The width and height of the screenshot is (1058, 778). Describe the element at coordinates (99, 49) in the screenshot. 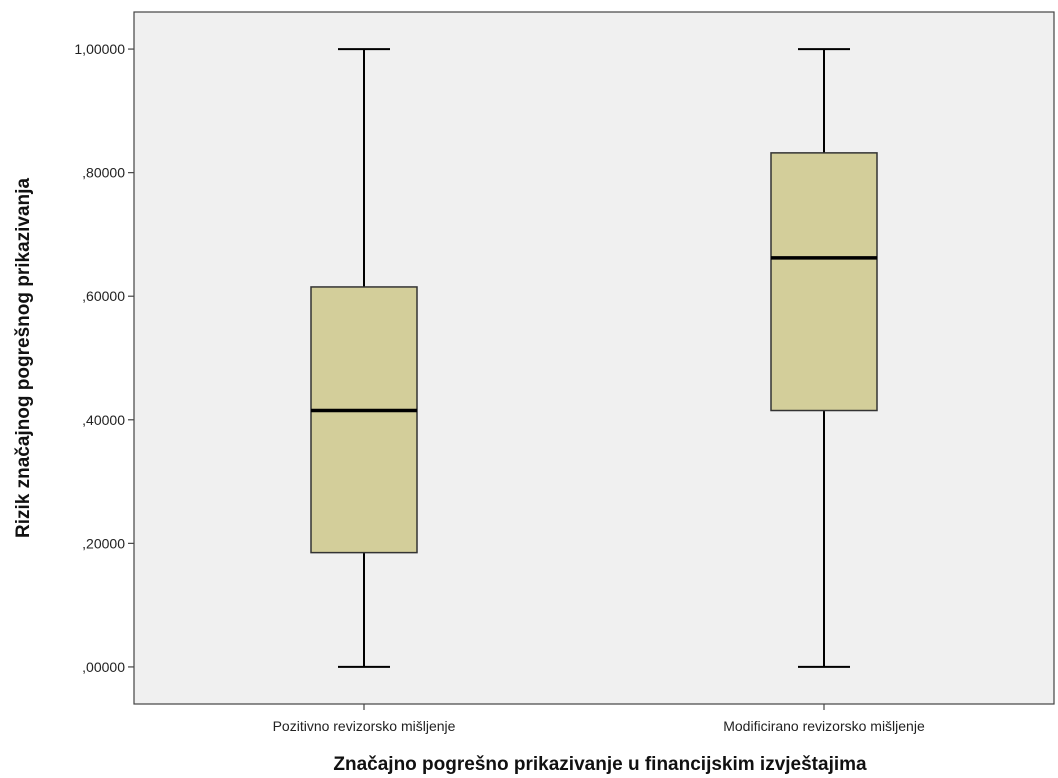

I see `y-tick-label: 1,00000` at that location.